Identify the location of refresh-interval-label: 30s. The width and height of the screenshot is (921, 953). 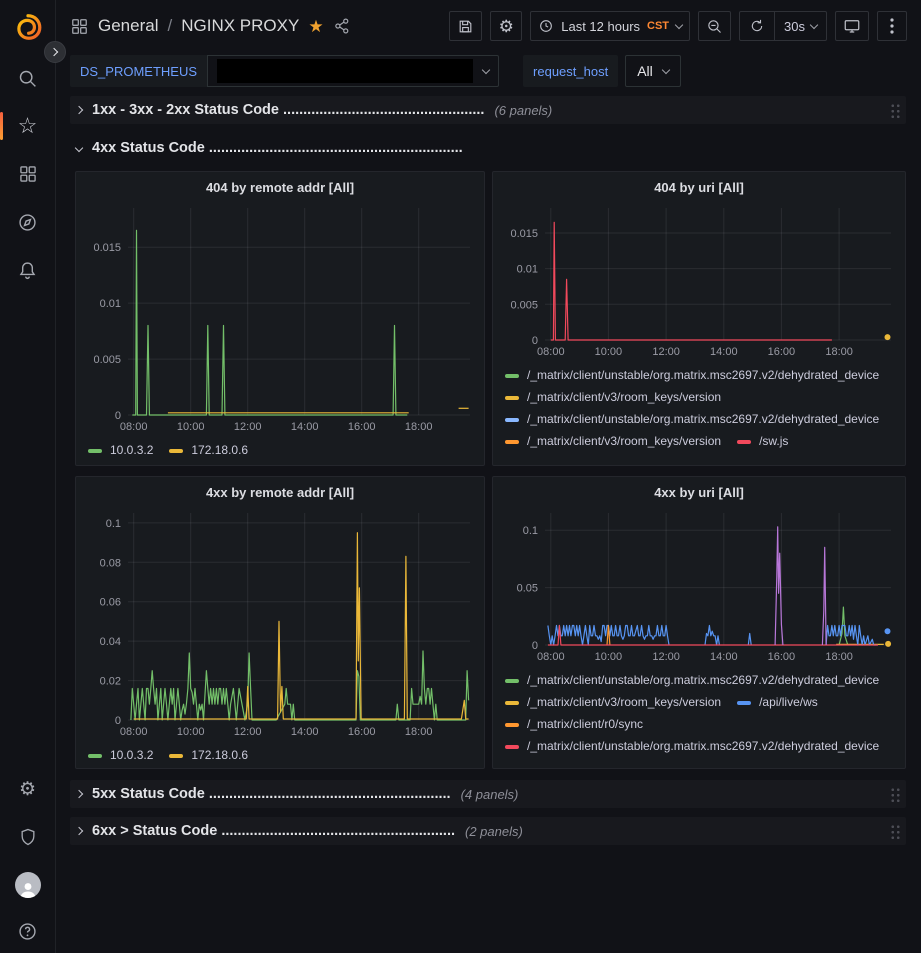
(794, 26).